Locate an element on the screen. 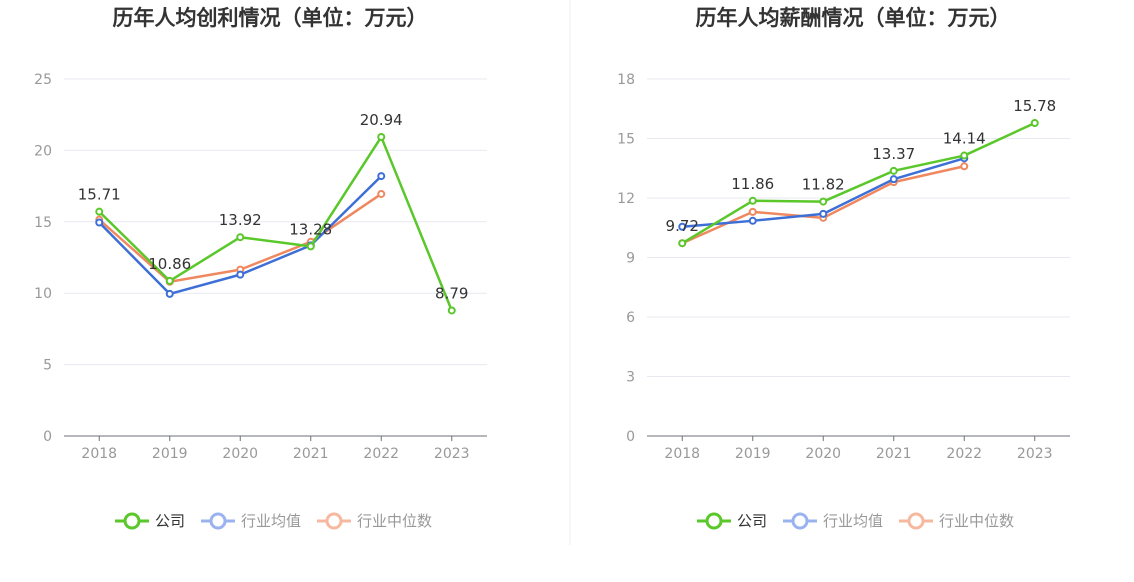 The image size is (1134, 582). data-label: 14.14 is located at coordinates (964, 139).